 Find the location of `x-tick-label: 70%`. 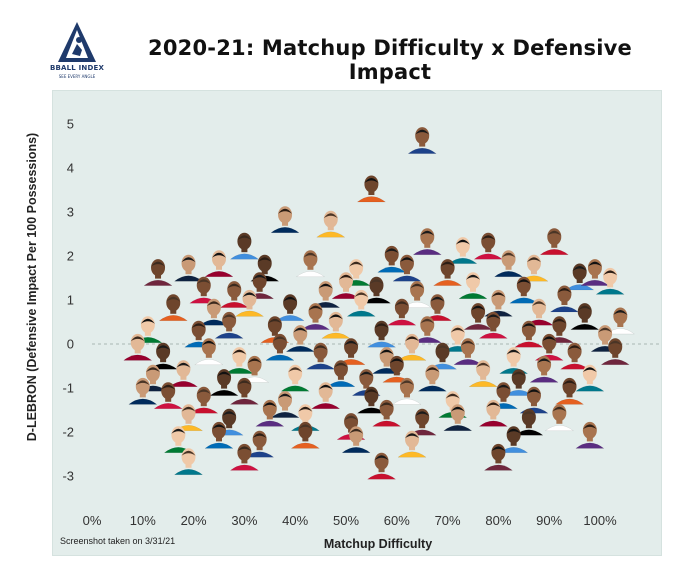

x-tick-label: 70% is located at coordinates (448, 520).